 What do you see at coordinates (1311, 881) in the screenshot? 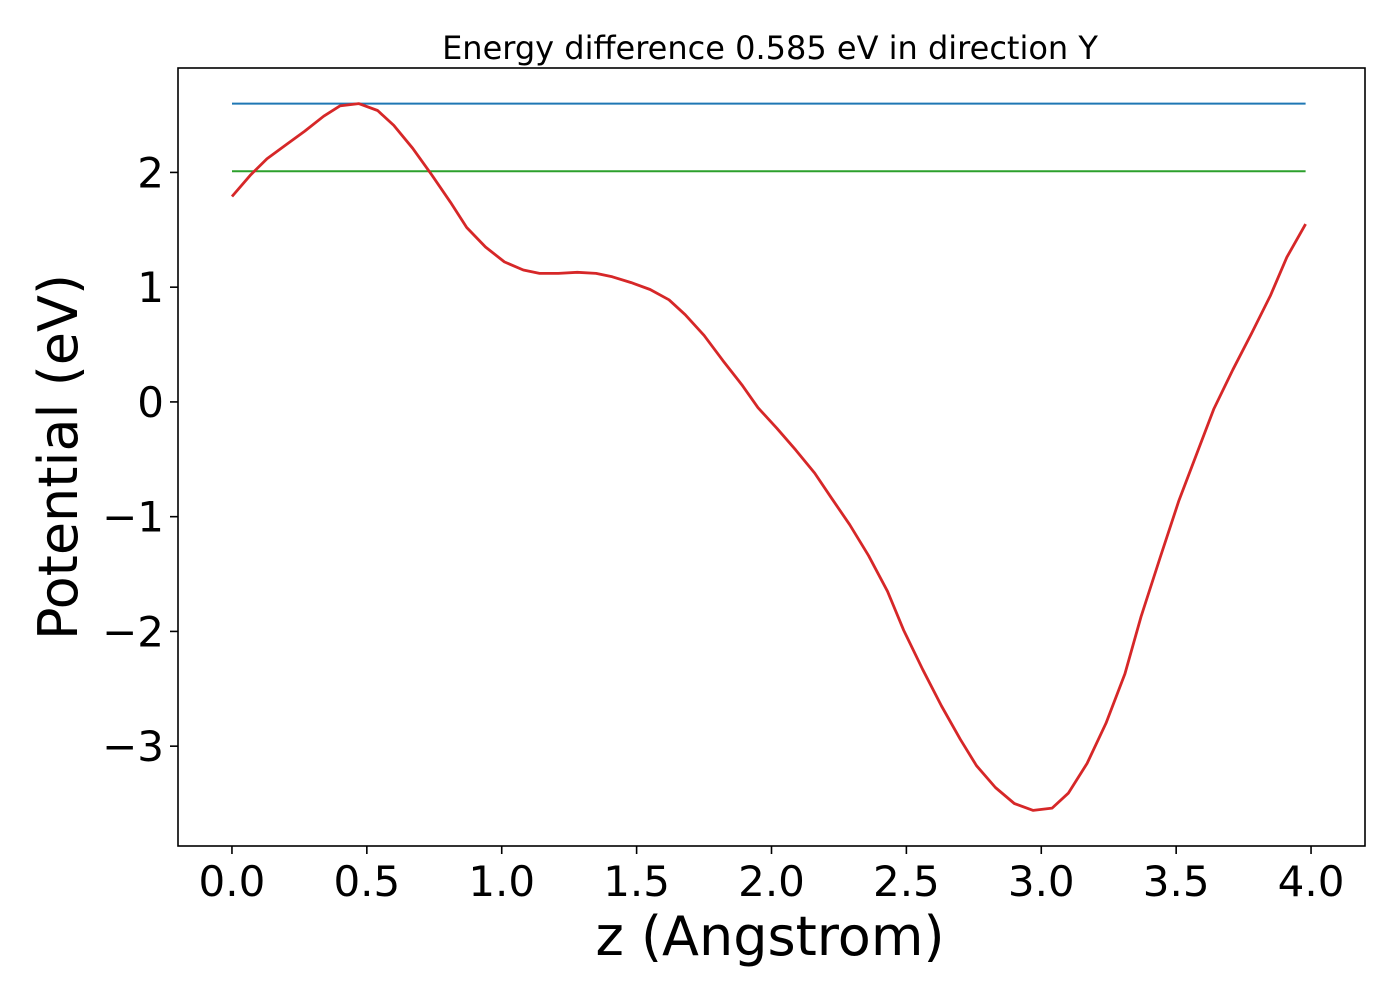
I see `x-tick-label: 4.0` at bounding box center [1311, 881].